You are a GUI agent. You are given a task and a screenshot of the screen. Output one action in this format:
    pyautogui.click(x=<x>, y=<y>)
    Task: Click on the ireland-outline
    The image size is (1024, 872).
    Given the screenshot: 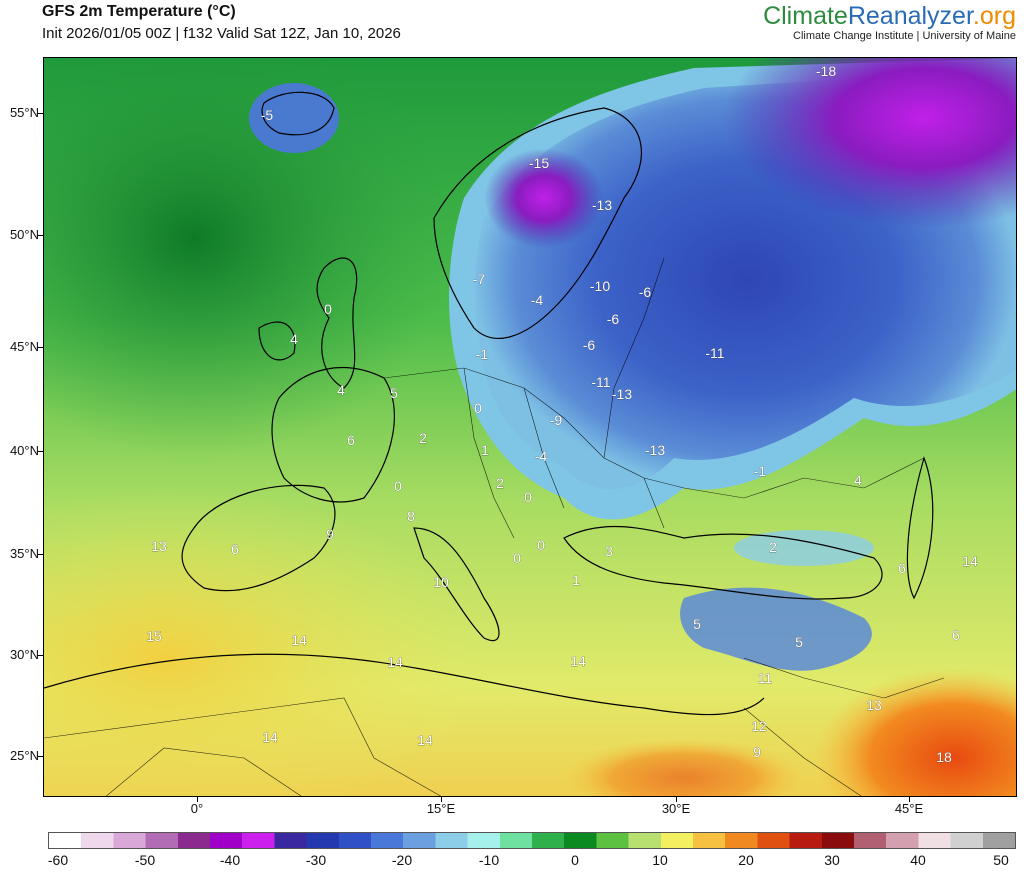 What is the action you would take?
    pyautogui.click(x=277, y=341)
    